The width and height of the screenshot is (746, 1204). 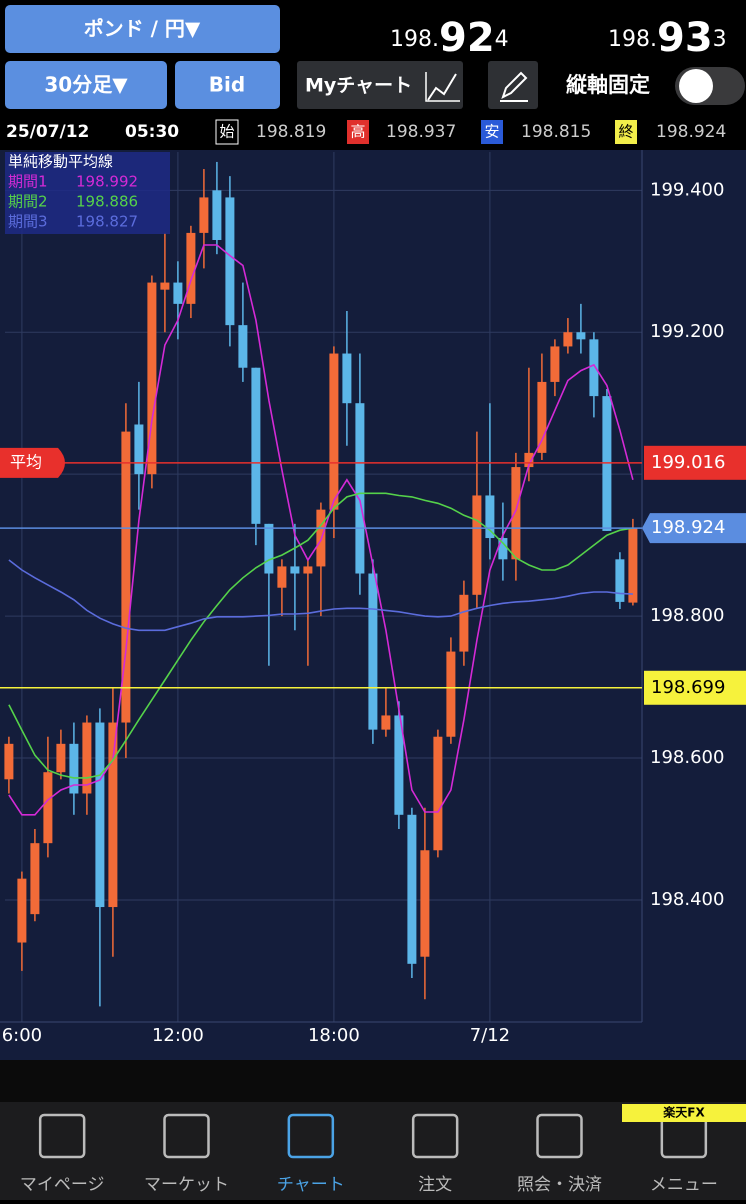 I want to click on timeframe-label: 30分足▼, so click(x=86, y=85).